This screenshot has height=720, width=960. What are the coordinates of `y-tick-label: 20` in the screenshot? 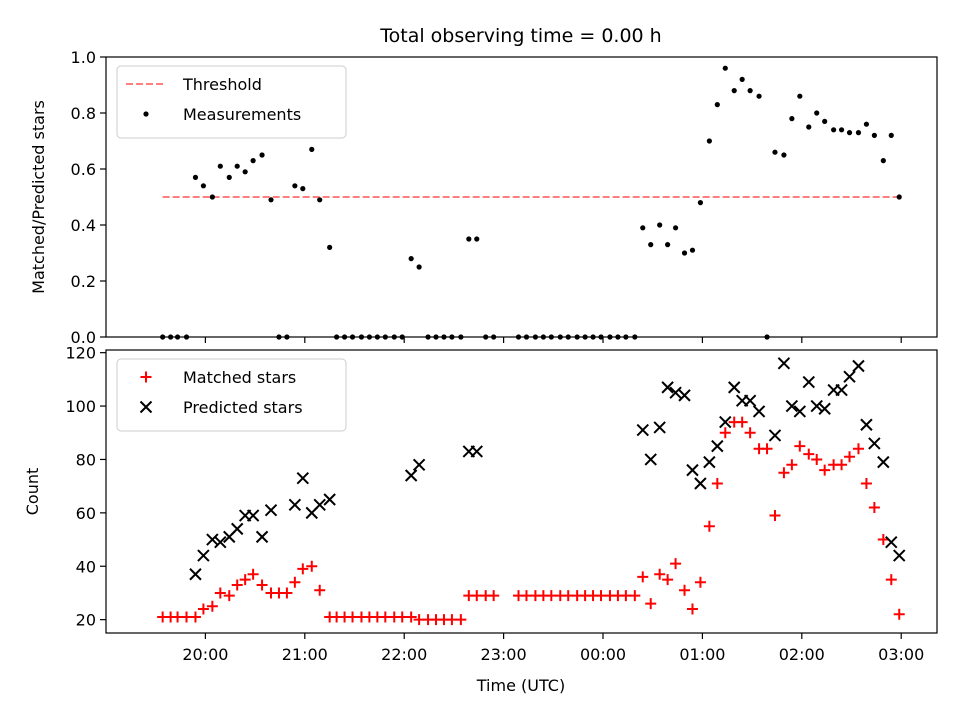 It's located at (86, 620).